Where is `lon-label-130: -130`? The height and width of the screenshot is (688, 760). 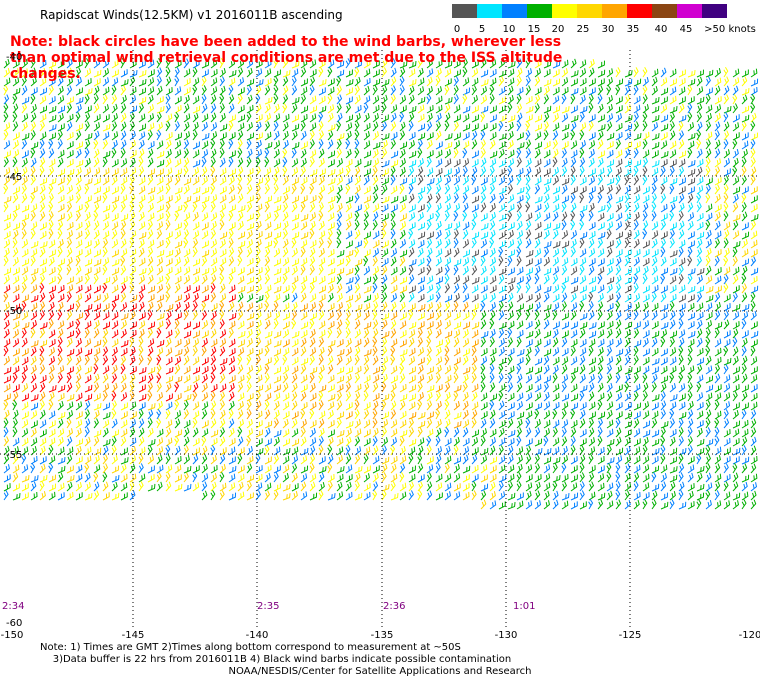 lon-label-130: -130 is located at coordinates (506, 635).